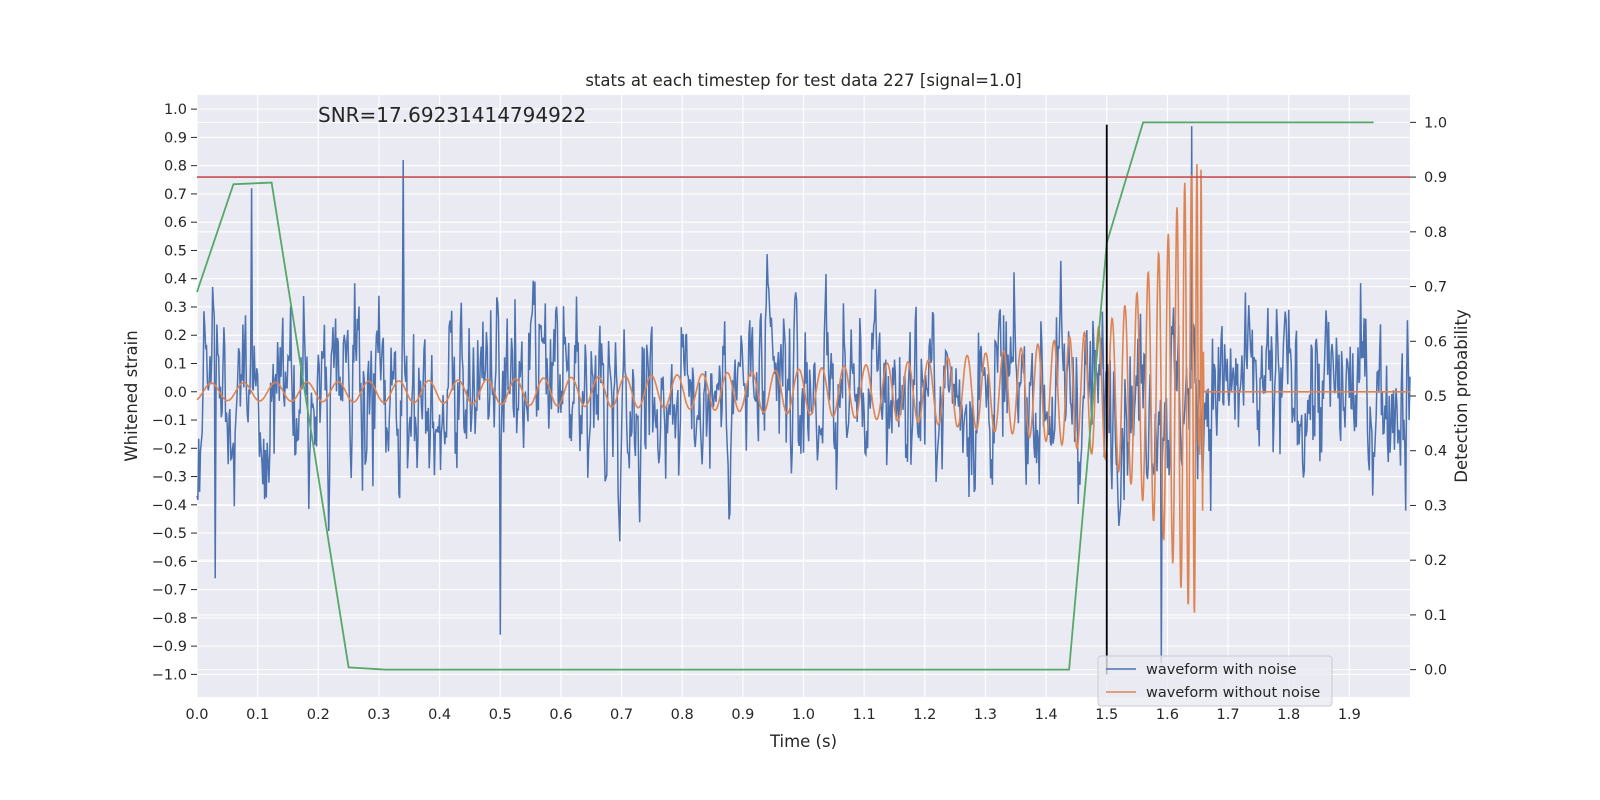 The image size is (1600, 800). Describe the element at coordinates (175, 223) in the screenshot. I see `y-tick-label: 0.6` at that location.